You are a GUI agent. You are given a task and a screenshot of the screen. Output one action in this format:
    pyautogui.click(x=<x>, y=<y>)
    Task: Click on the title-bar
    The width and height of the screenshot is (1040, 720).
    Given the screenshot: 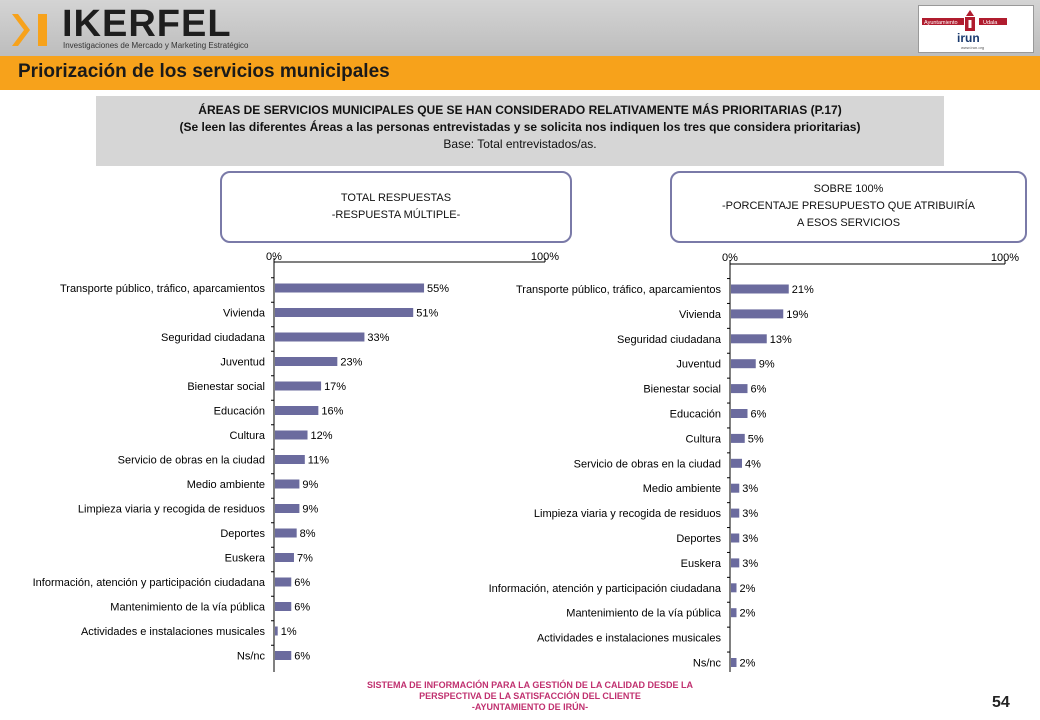 What is the action you would take?
    pyautogui.click(x=520, y=73)
    